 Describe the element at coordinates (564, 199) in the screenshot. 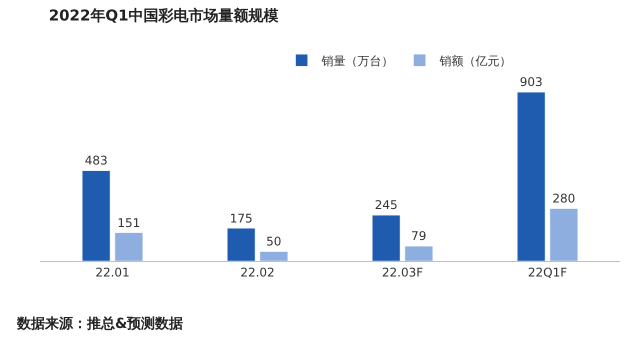

I see `data-label: 280` at that location.